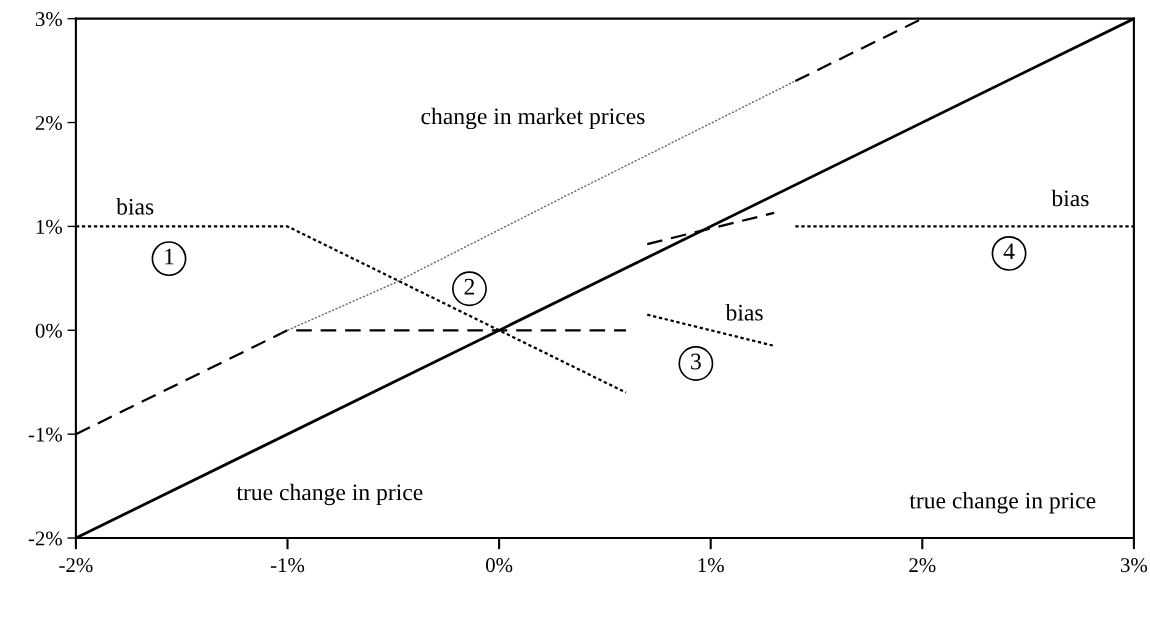 The image size is (1150, 622). I want to click on annotation: 1, so click(169, 256).